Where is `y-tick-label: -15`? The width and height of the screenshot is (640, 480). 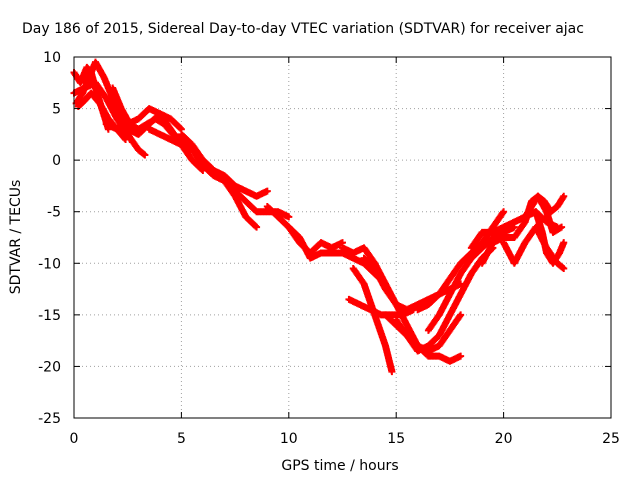 y-tick-label: -15 is located at coordinates (49, 316).